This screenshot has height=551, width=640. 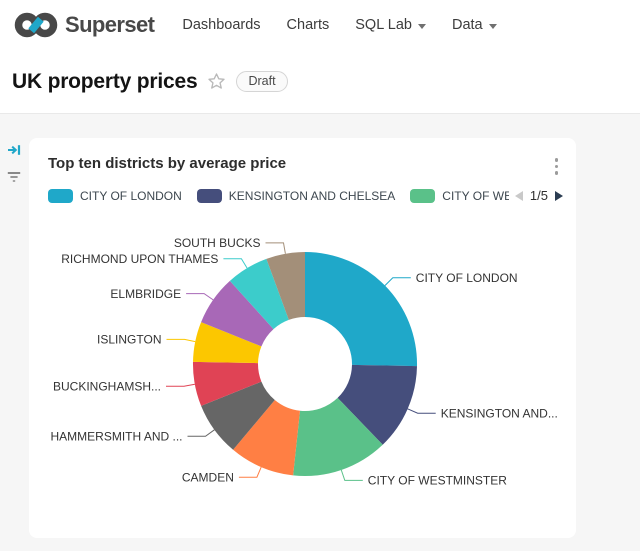 What do you see at coordinates (145, 294) in the screenshot?
I see `slice-callout-label: ELMBRIDGE` at bounding box center [145, 294].